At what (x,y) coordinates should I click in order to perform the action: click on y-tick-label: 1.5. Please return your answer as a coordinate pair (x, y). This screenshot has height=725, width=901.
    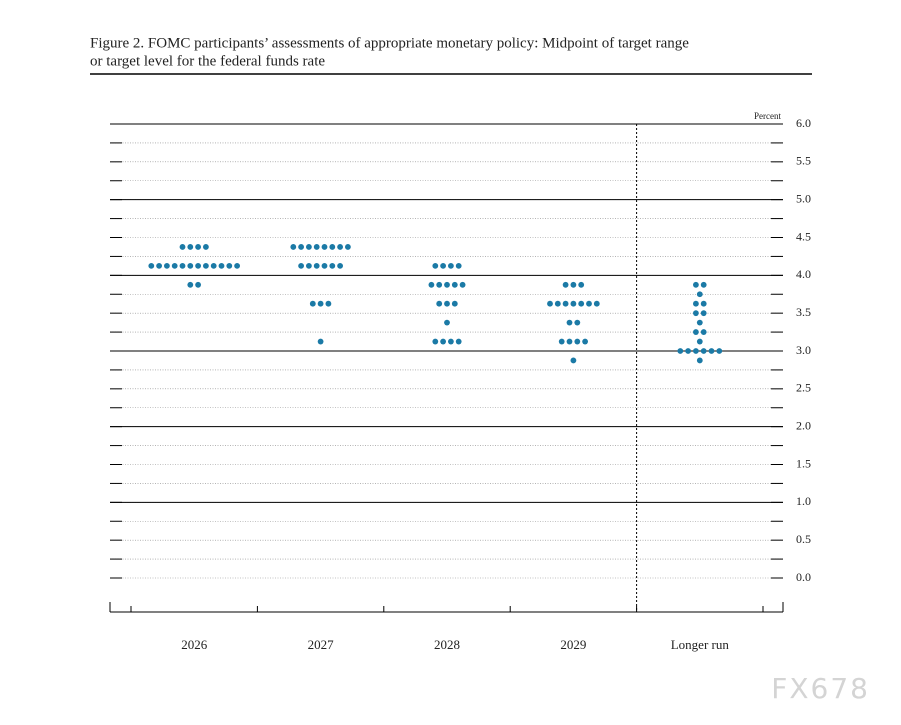
    Looking at the image, I should click on (803, 463).